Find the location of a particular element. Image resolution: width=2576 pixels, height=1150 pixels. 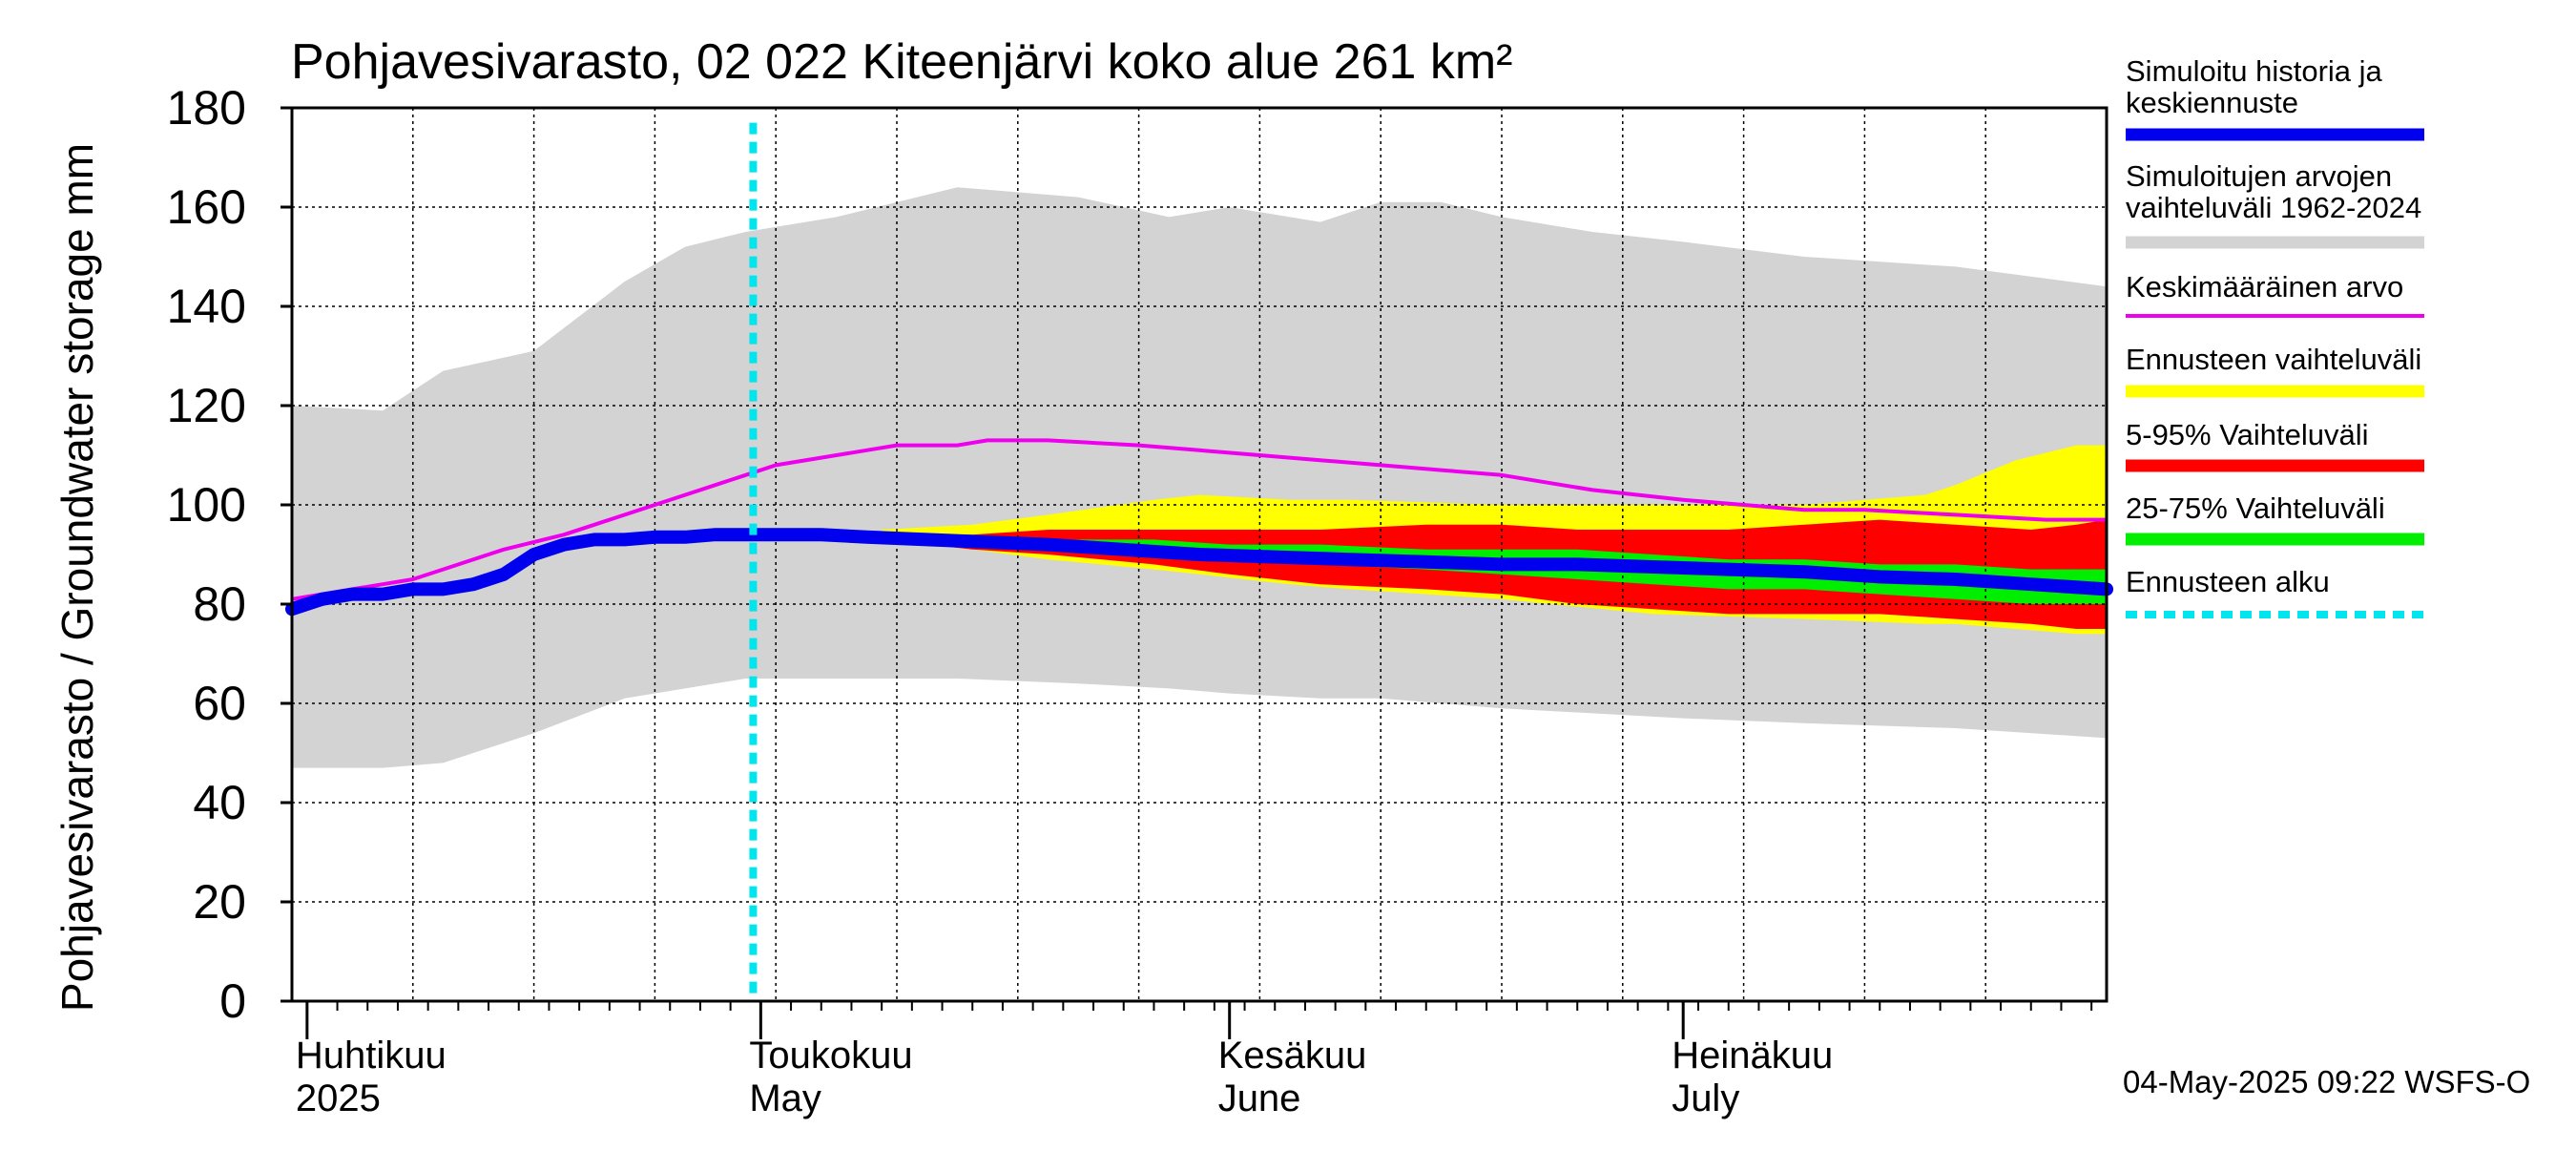

timestamp: 04-May-2025 09:22 WSFS-O is located at coordinates (2326, 1081).